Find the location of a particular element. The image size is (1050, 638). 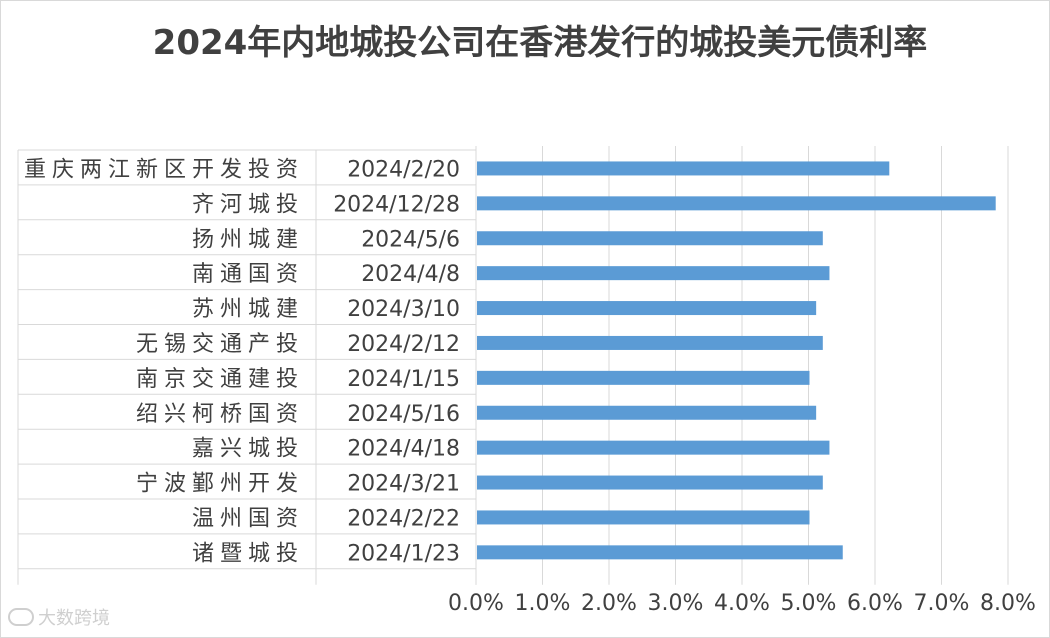

category-name-label: 南通国资 is located at coordinates (248, 274).